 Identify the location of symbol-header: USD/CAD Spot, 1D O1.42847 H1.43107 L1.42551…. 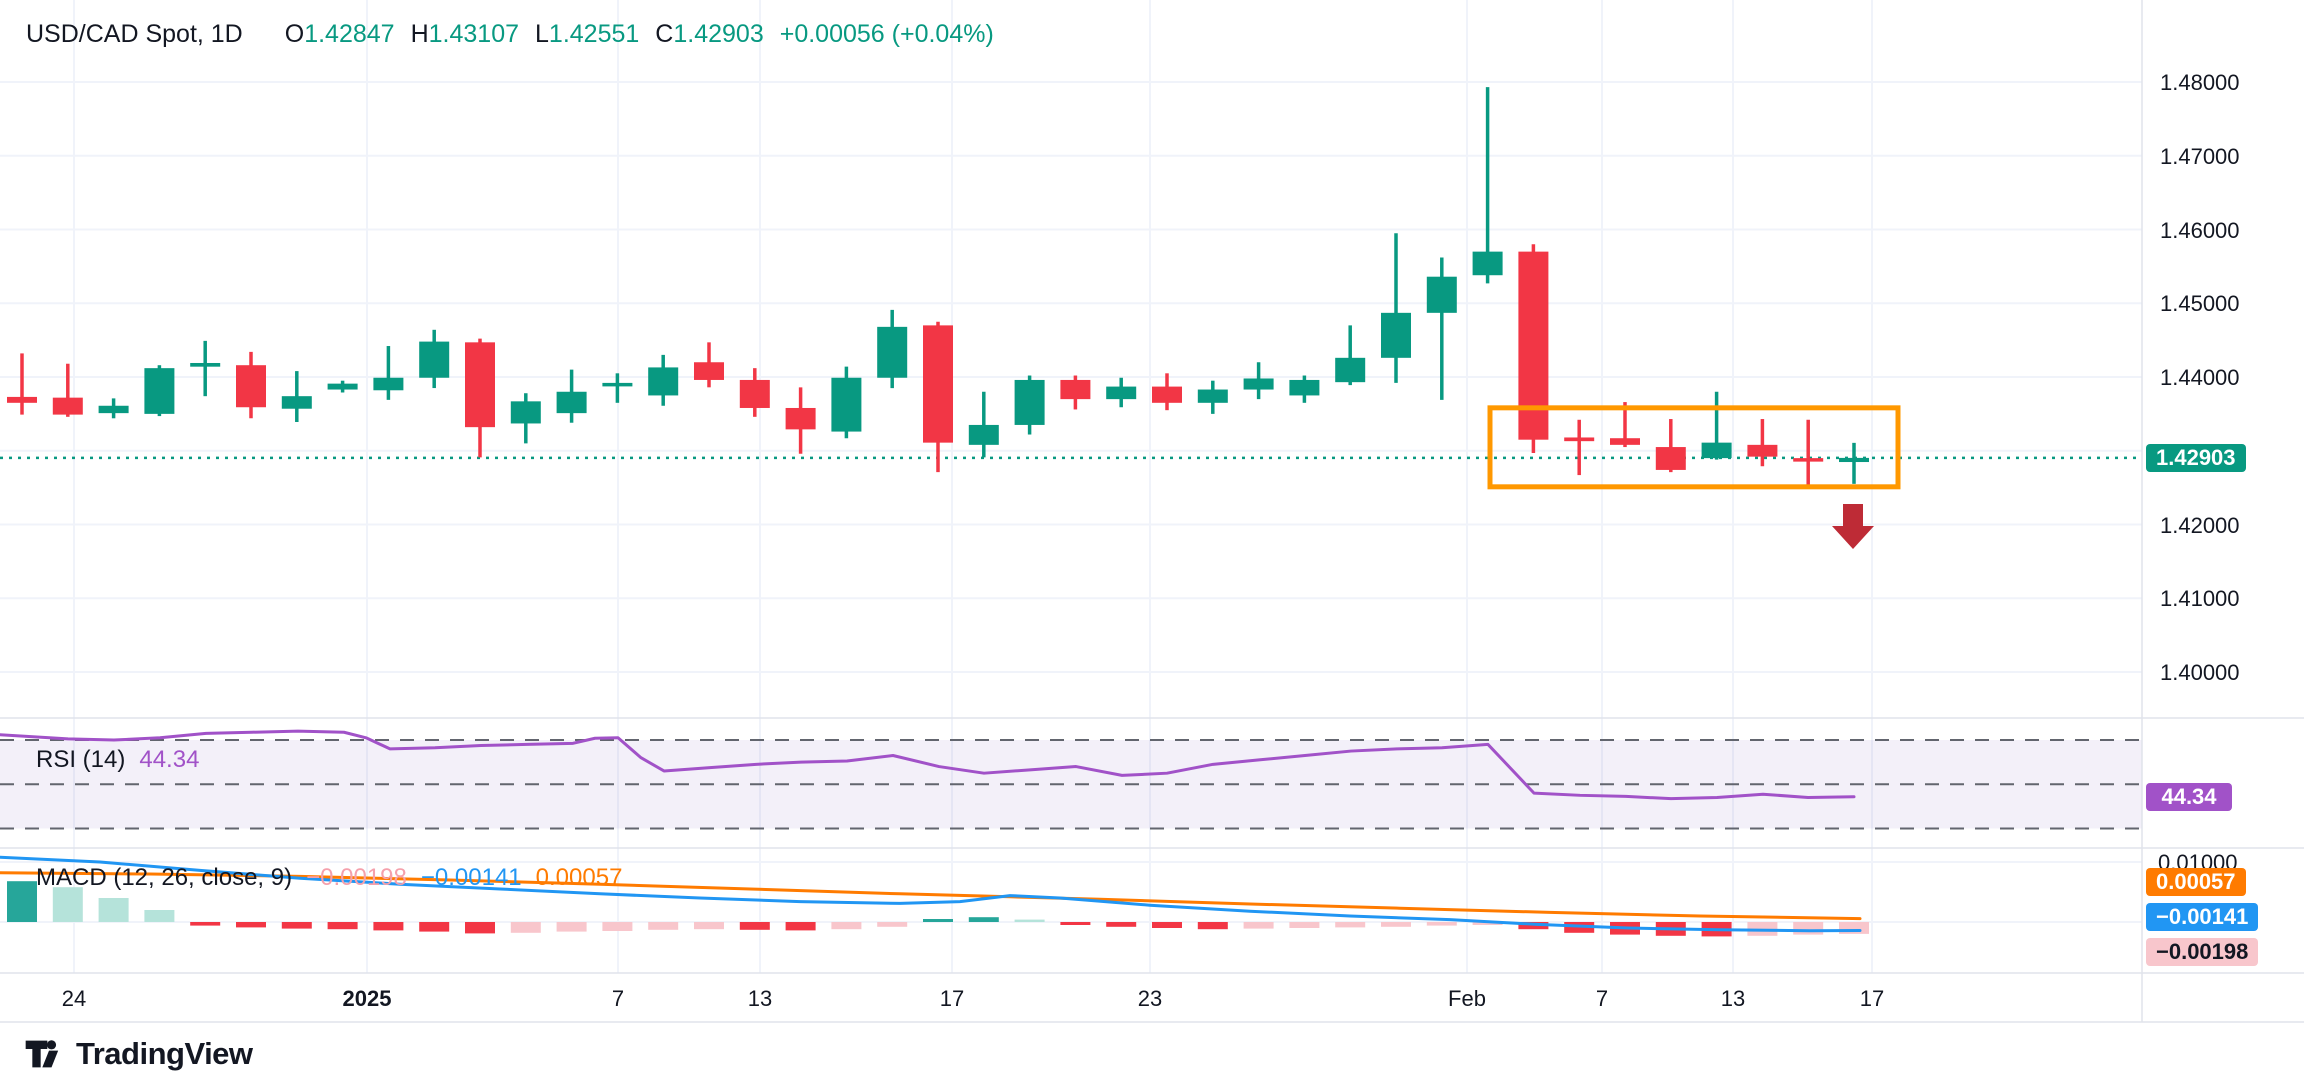
(510, 34).